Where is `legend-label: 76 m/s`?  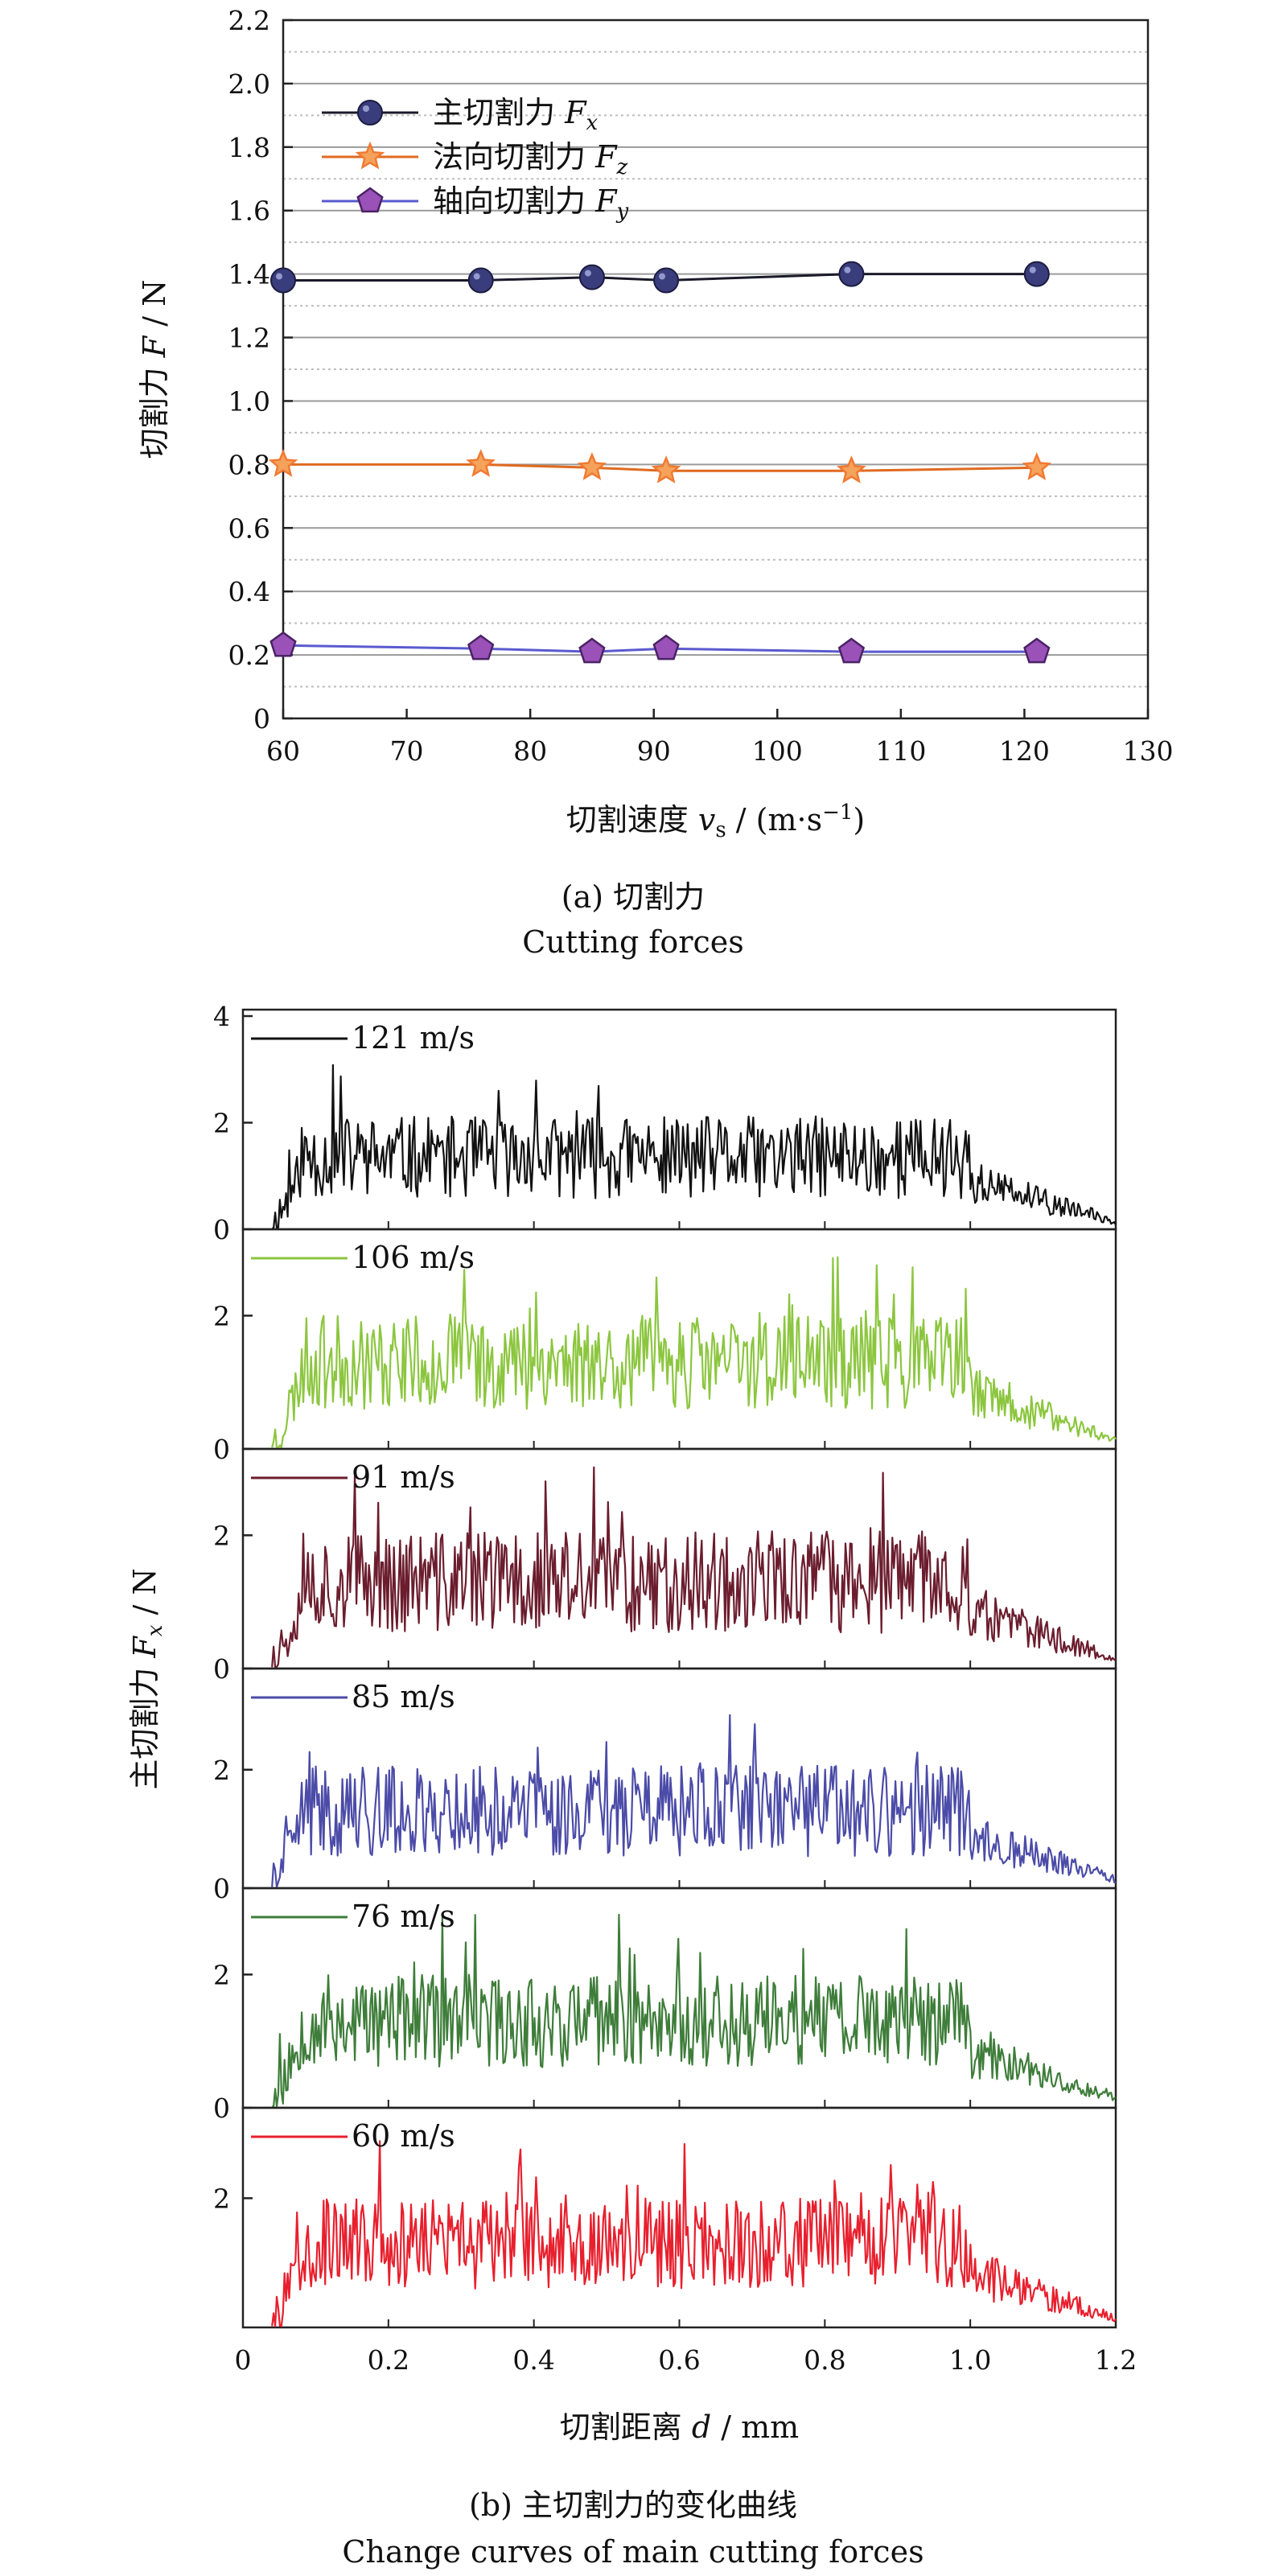
legend-label: 76 m/s is located at coordinates (403, 1916).